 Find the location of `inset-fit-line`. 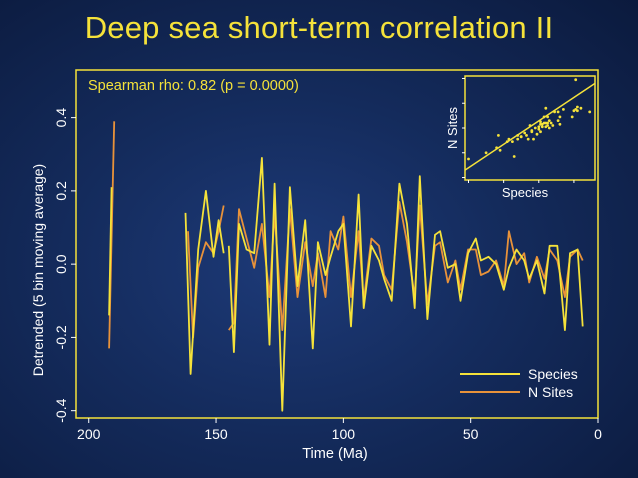

inset-fit-line is located at coordinates (530, 126).